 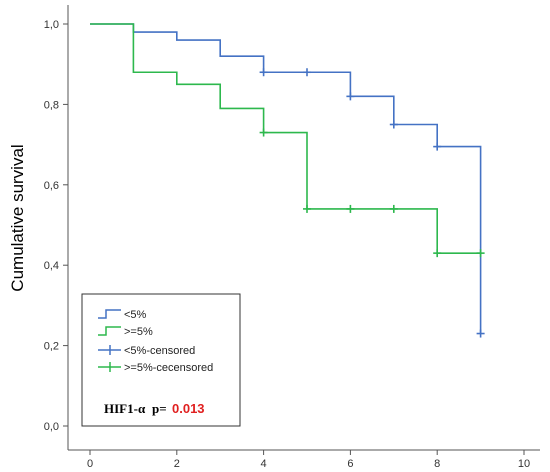 What do you see at coordinates (51, 186) in the screenshot?
I see `y-tick-label: 0,6` at bounding box center [51, 186].